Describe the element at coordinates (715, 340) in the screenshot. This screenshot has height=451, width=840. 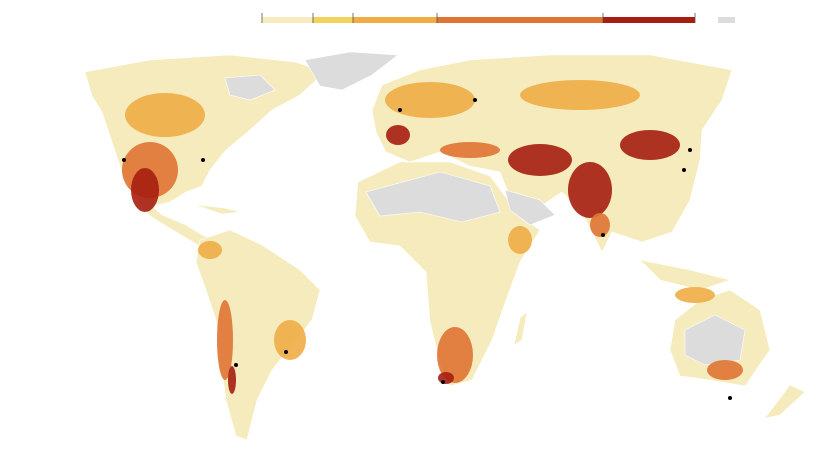
I see `australia-interior` at that location.